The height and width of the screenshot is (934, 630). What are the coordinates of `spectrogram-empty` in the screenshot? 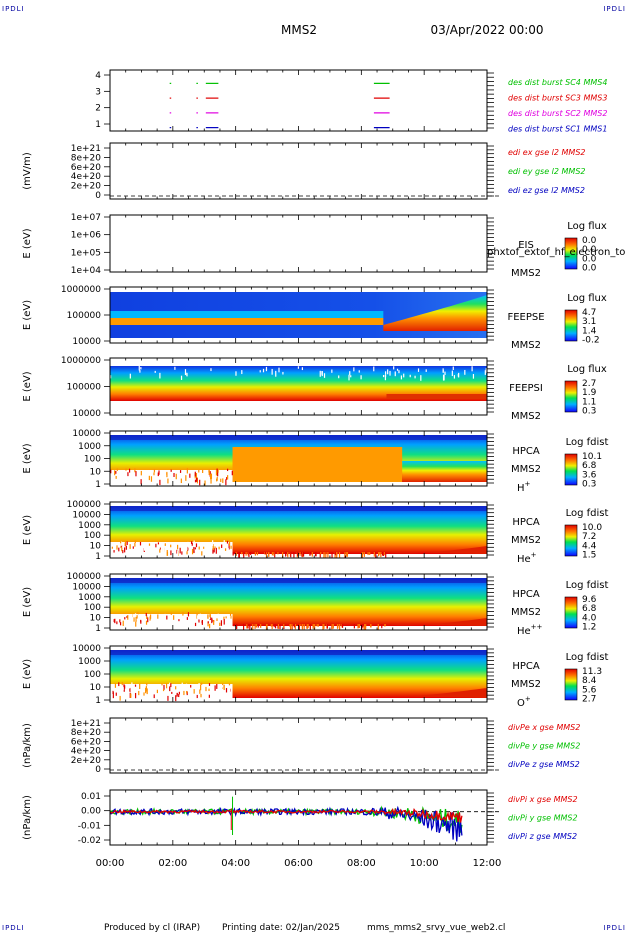 It's located at (171, 691).